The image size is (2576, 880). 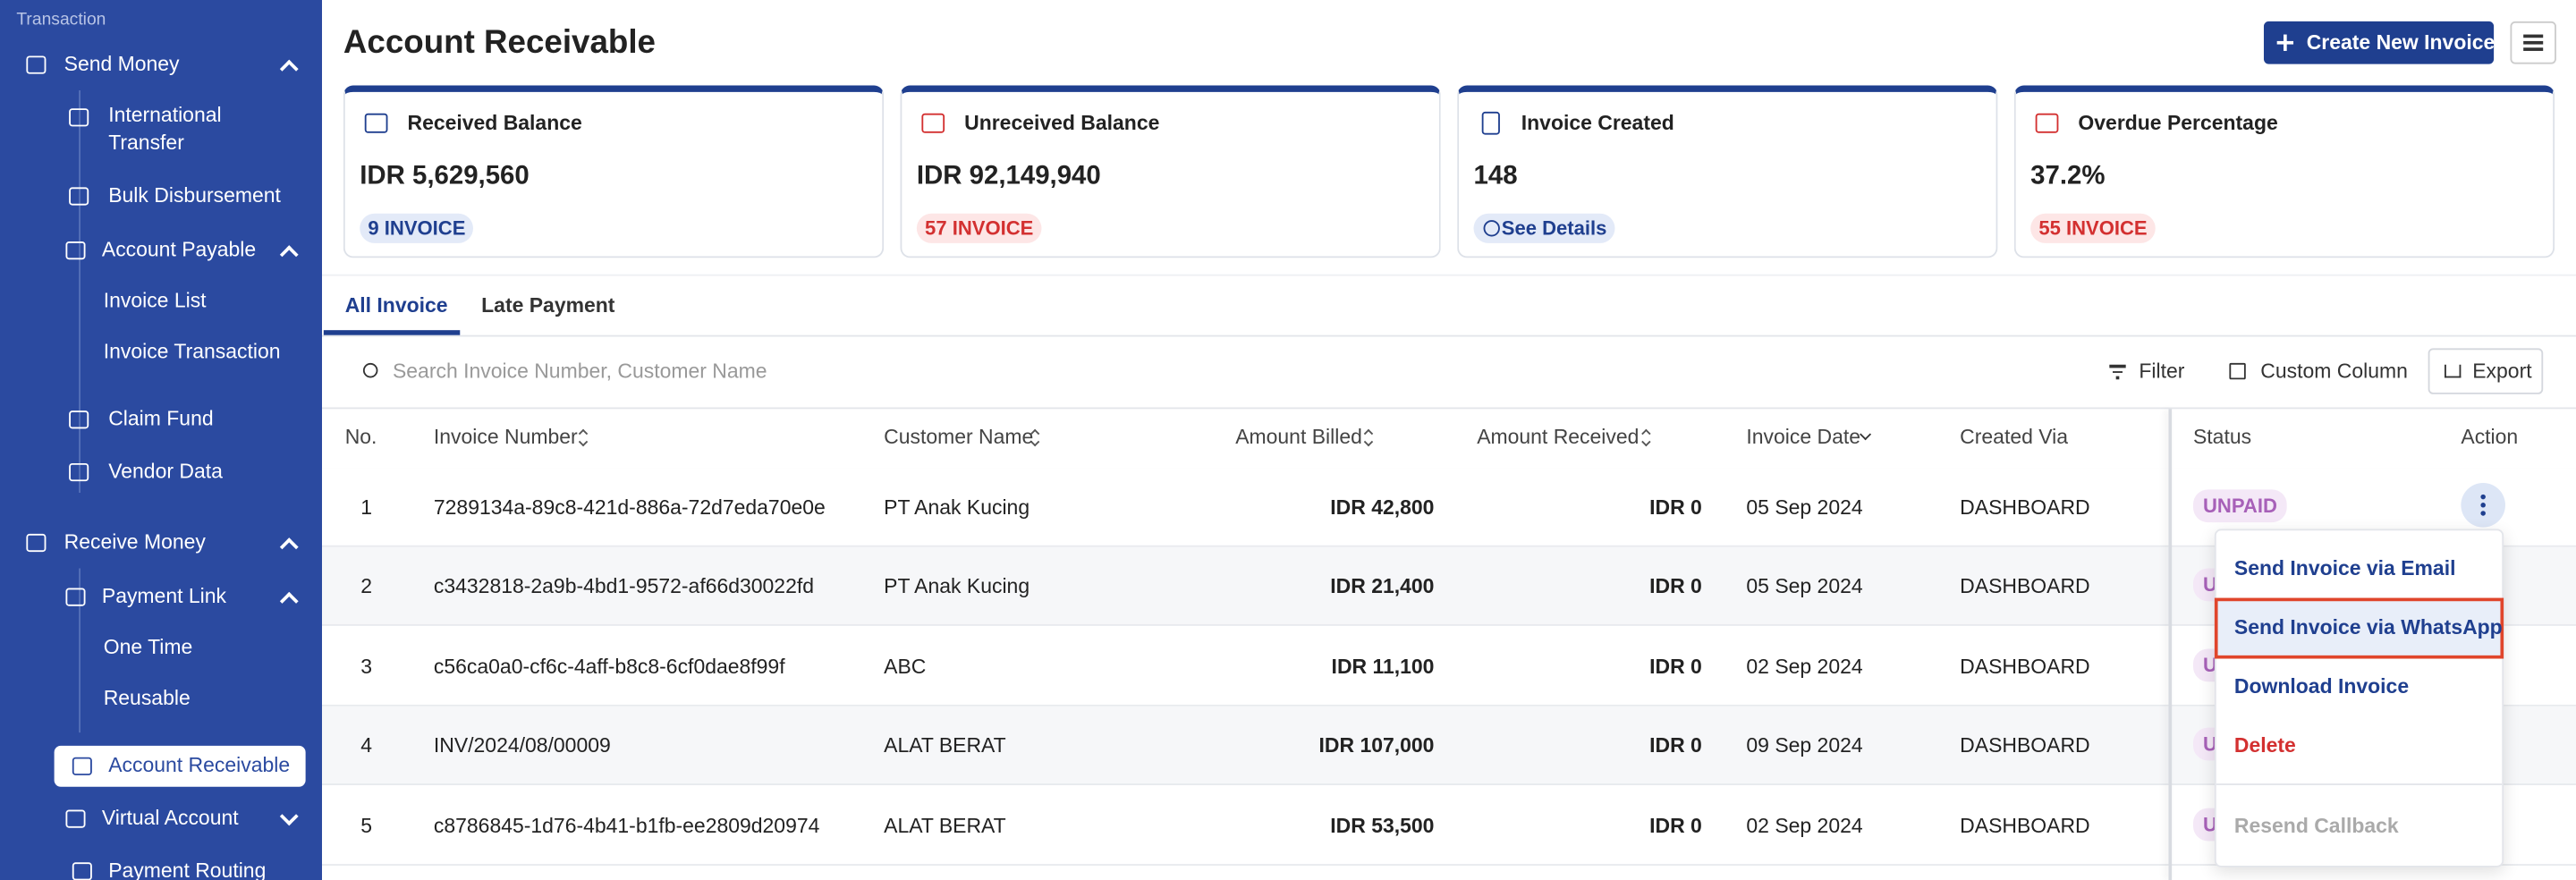 I want to click on tree-line, so click(x=79, y=650).